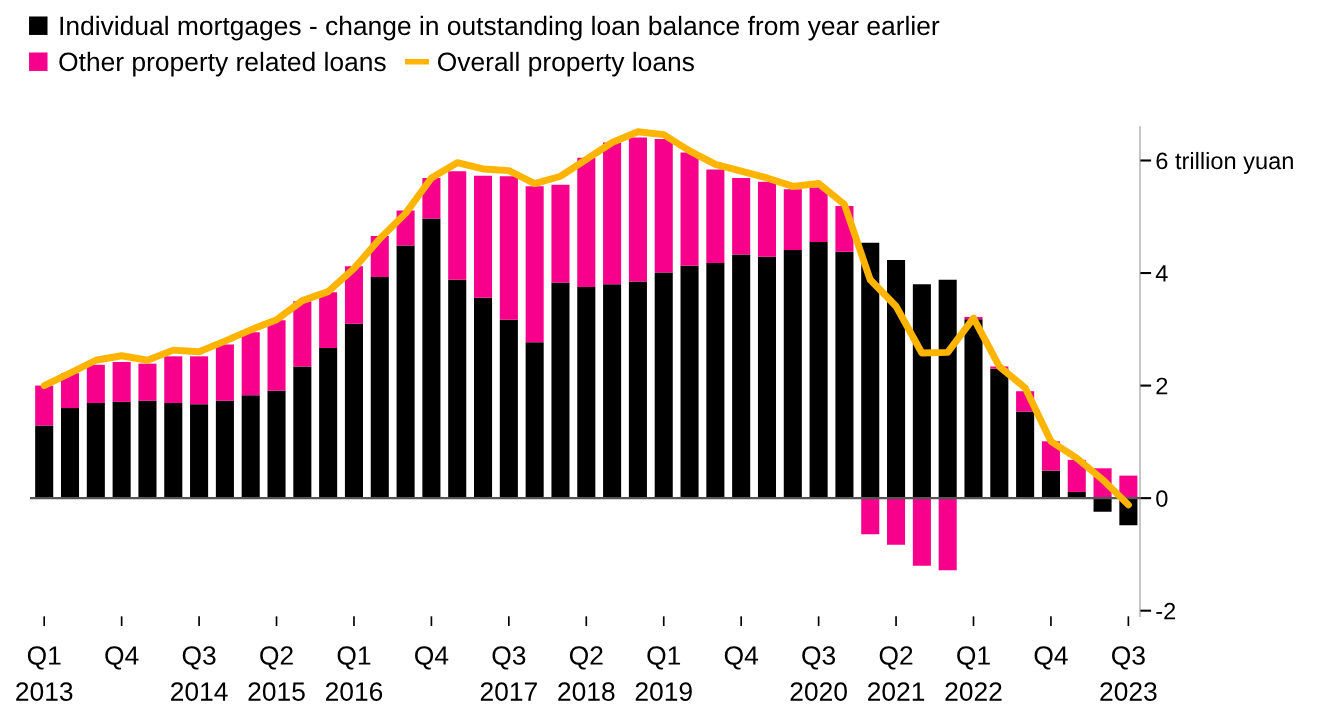 Image resolution: width=1321 pixels, height=720 pixels. I want to click on x-tick-label: Q1 2013, so click(44, 673).